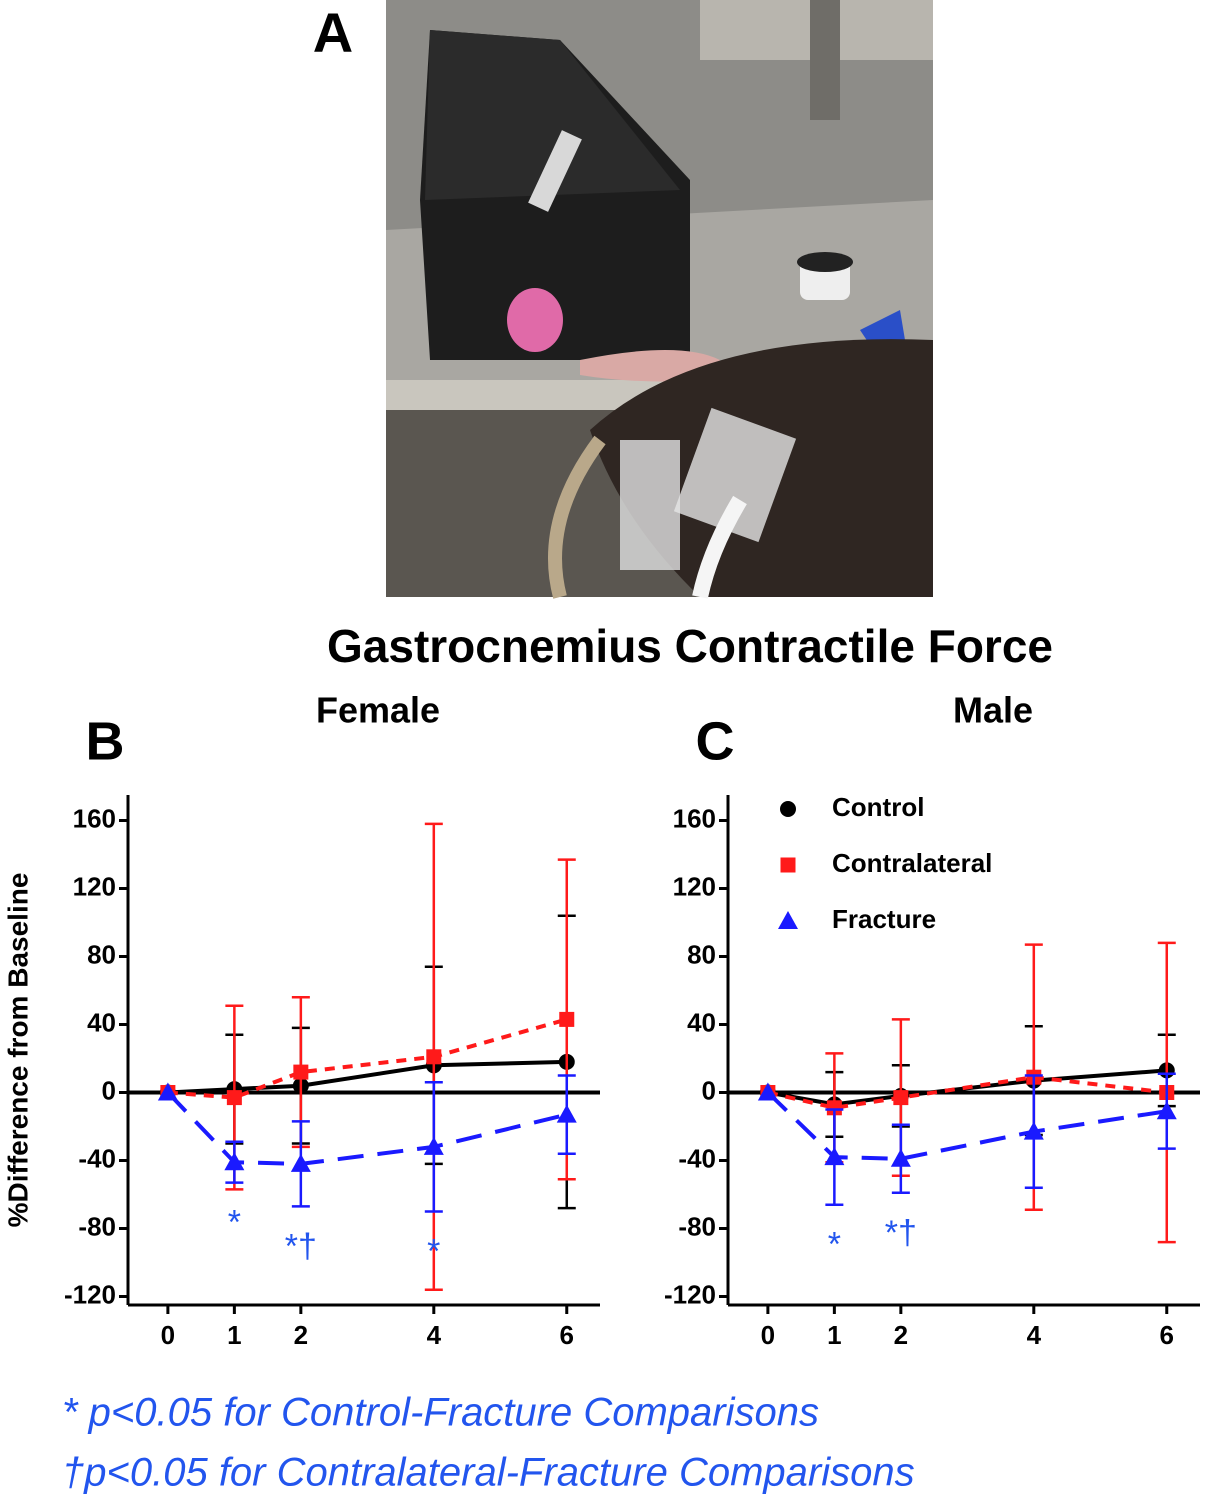 Image resolution: width=1216 pixels, height=1505 pixels. I want to click on legend-label: Contralateral, so click(912, 863).